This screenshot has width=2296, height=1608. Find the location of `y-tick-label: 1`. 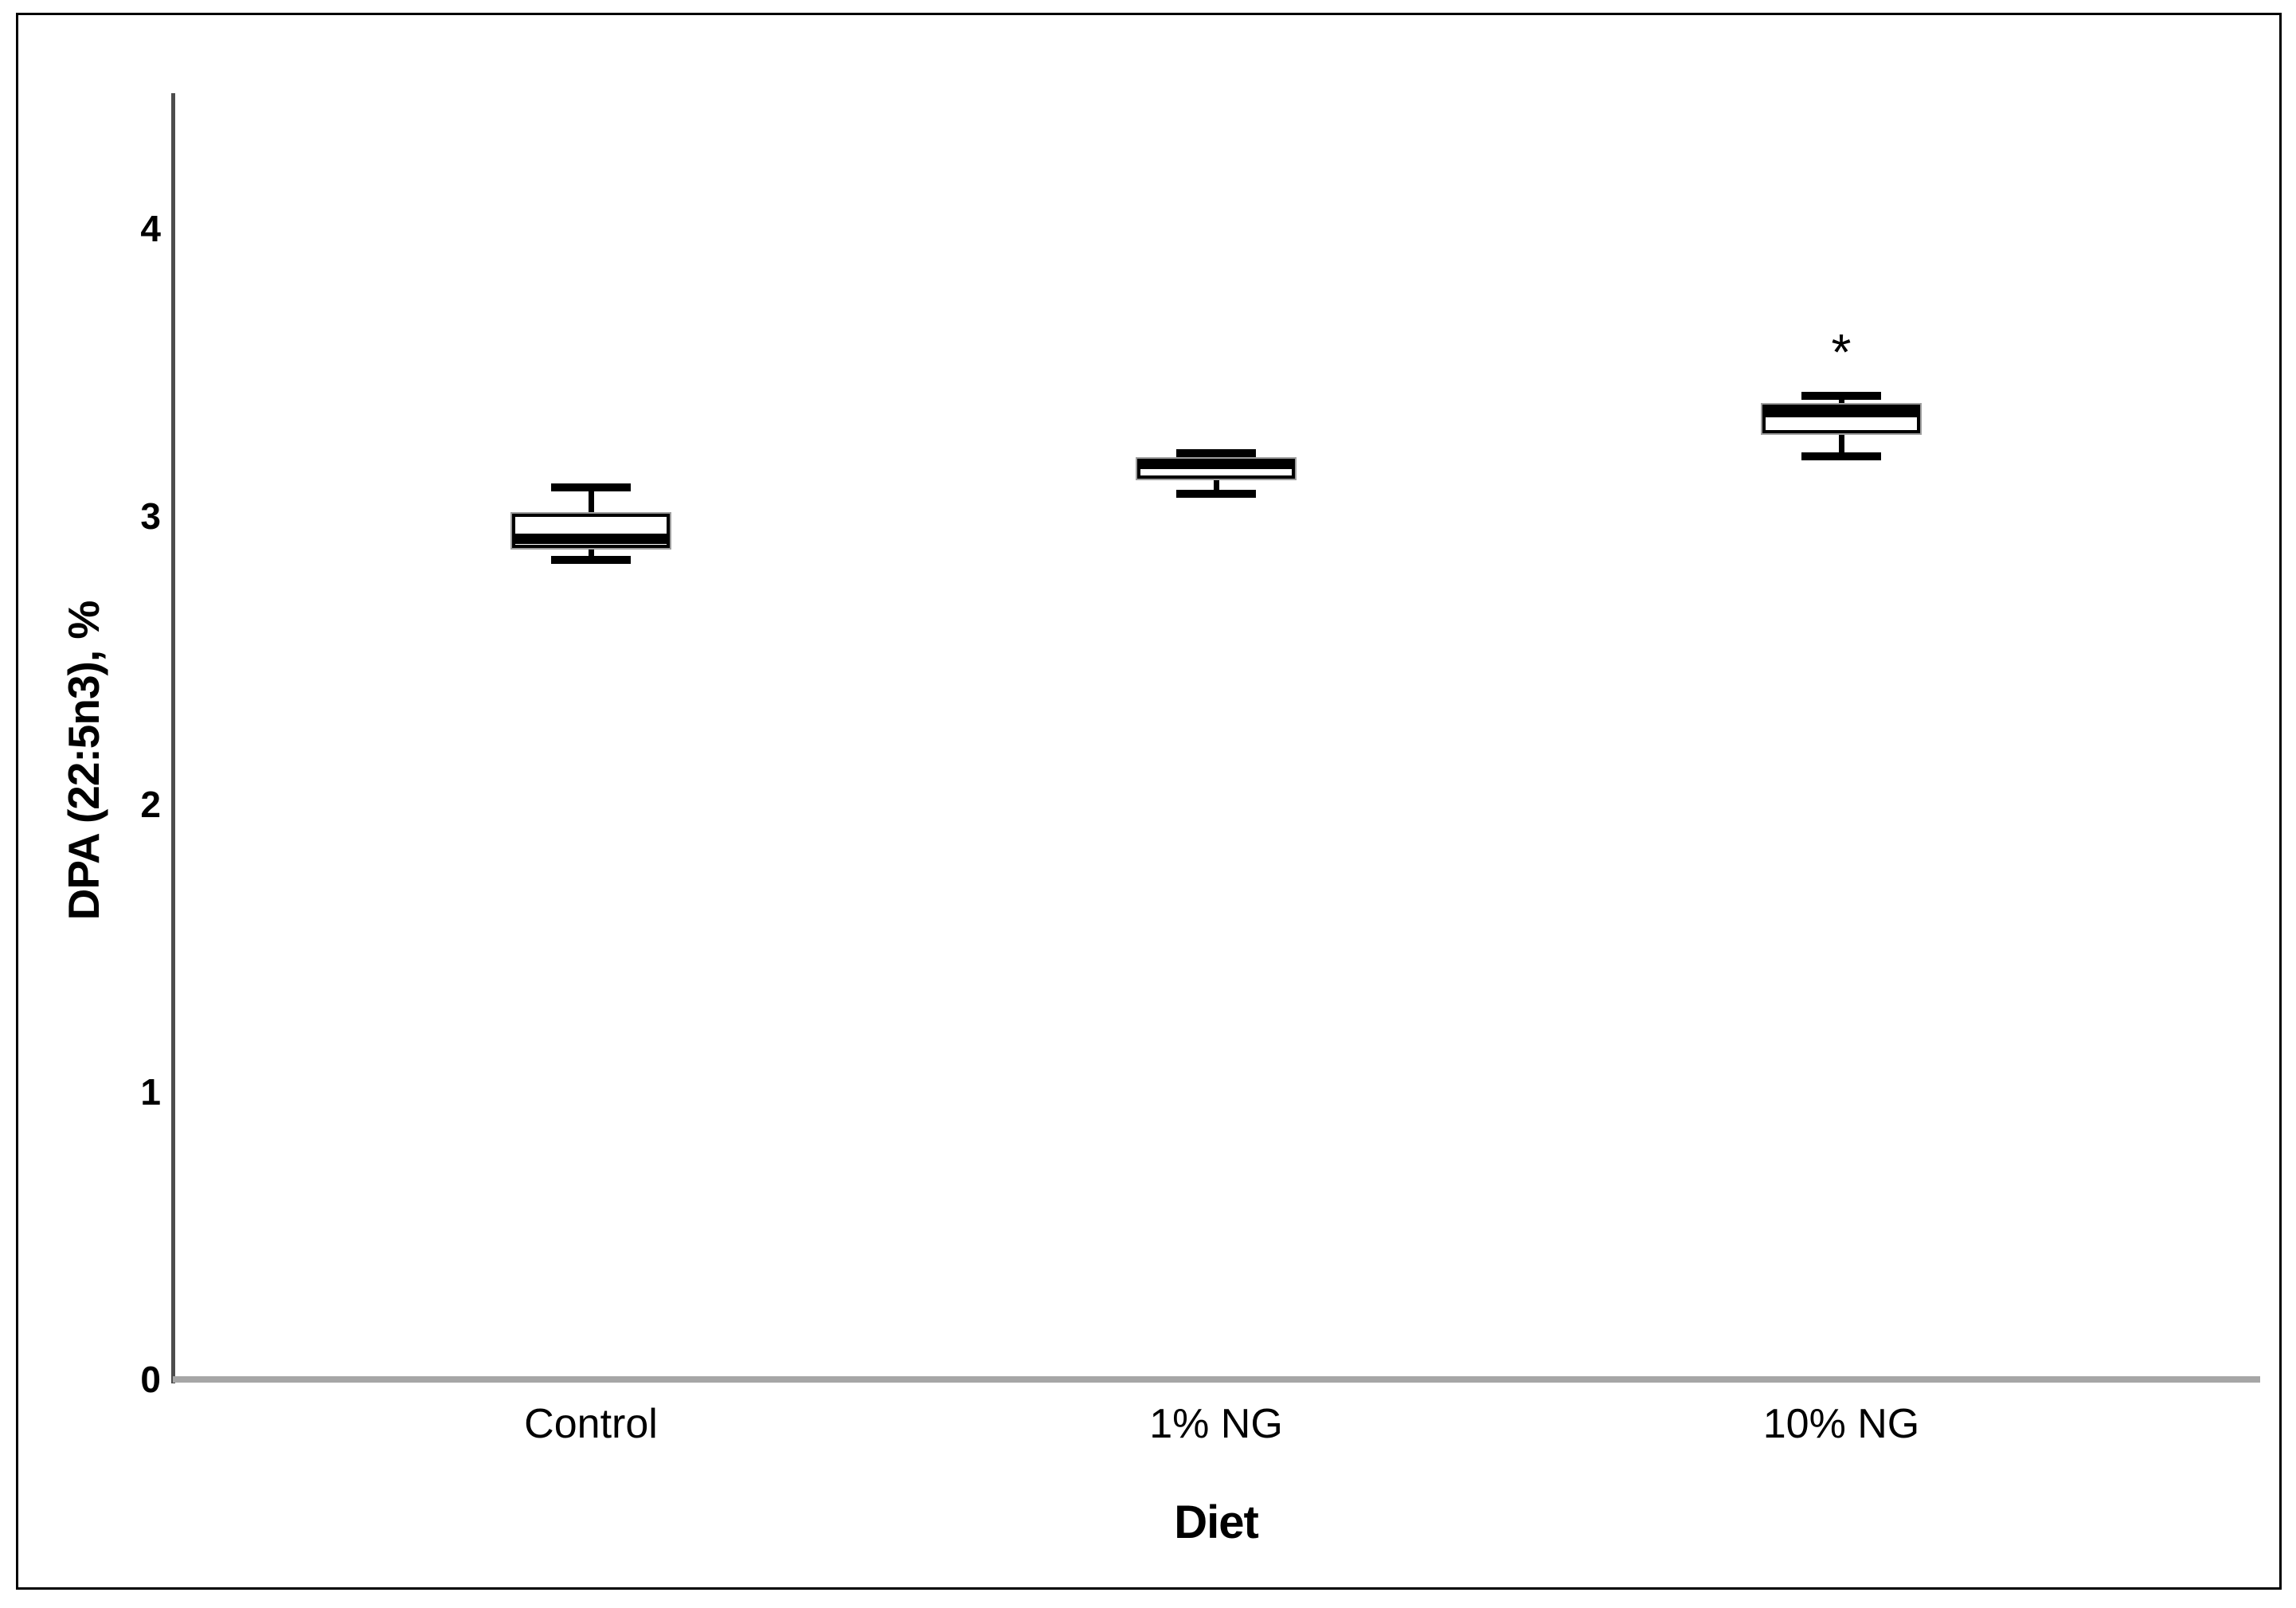

y-tick-label: 1 is located at coordinates (150, 1091).